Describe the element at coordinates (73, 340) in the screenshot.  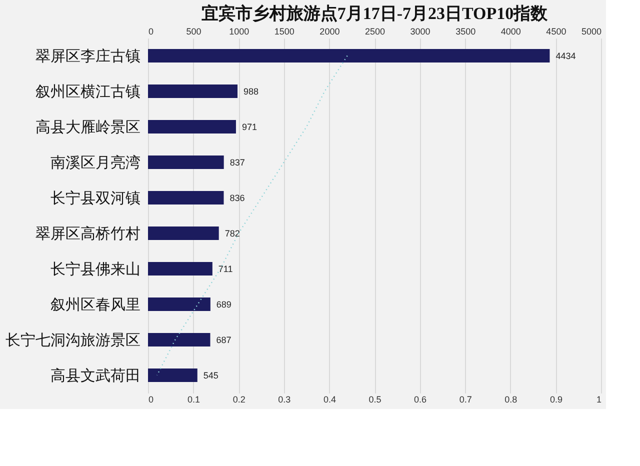
I see `y-tick-label: 长宁七洞沟旅游景区` at that location.